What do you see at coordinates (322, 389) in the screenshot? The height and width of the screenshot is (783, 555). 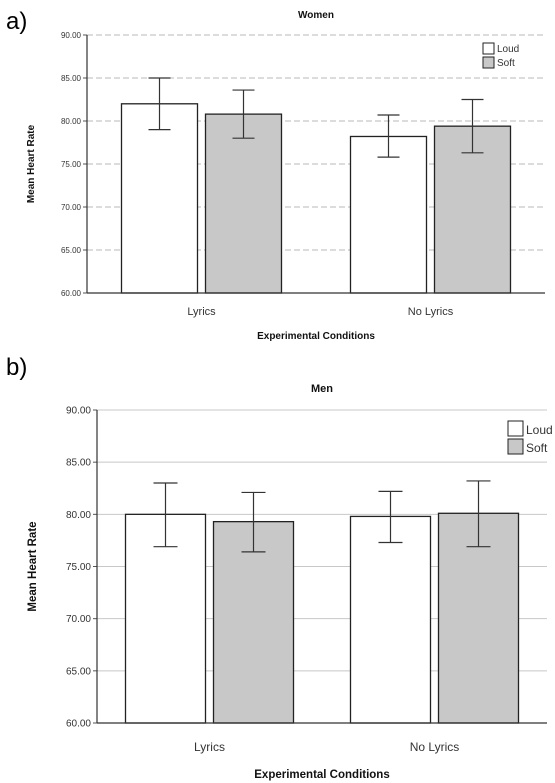 I see `chart-title: Men` at bounding box center [322, 389].